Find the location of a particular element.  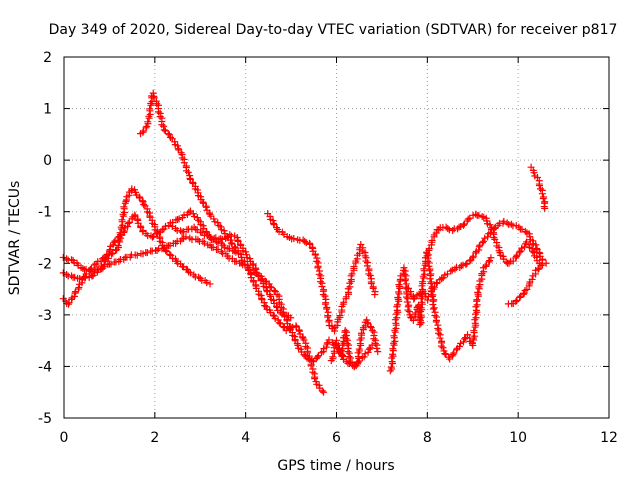

series-track-k is located at coordinates (527, 283).